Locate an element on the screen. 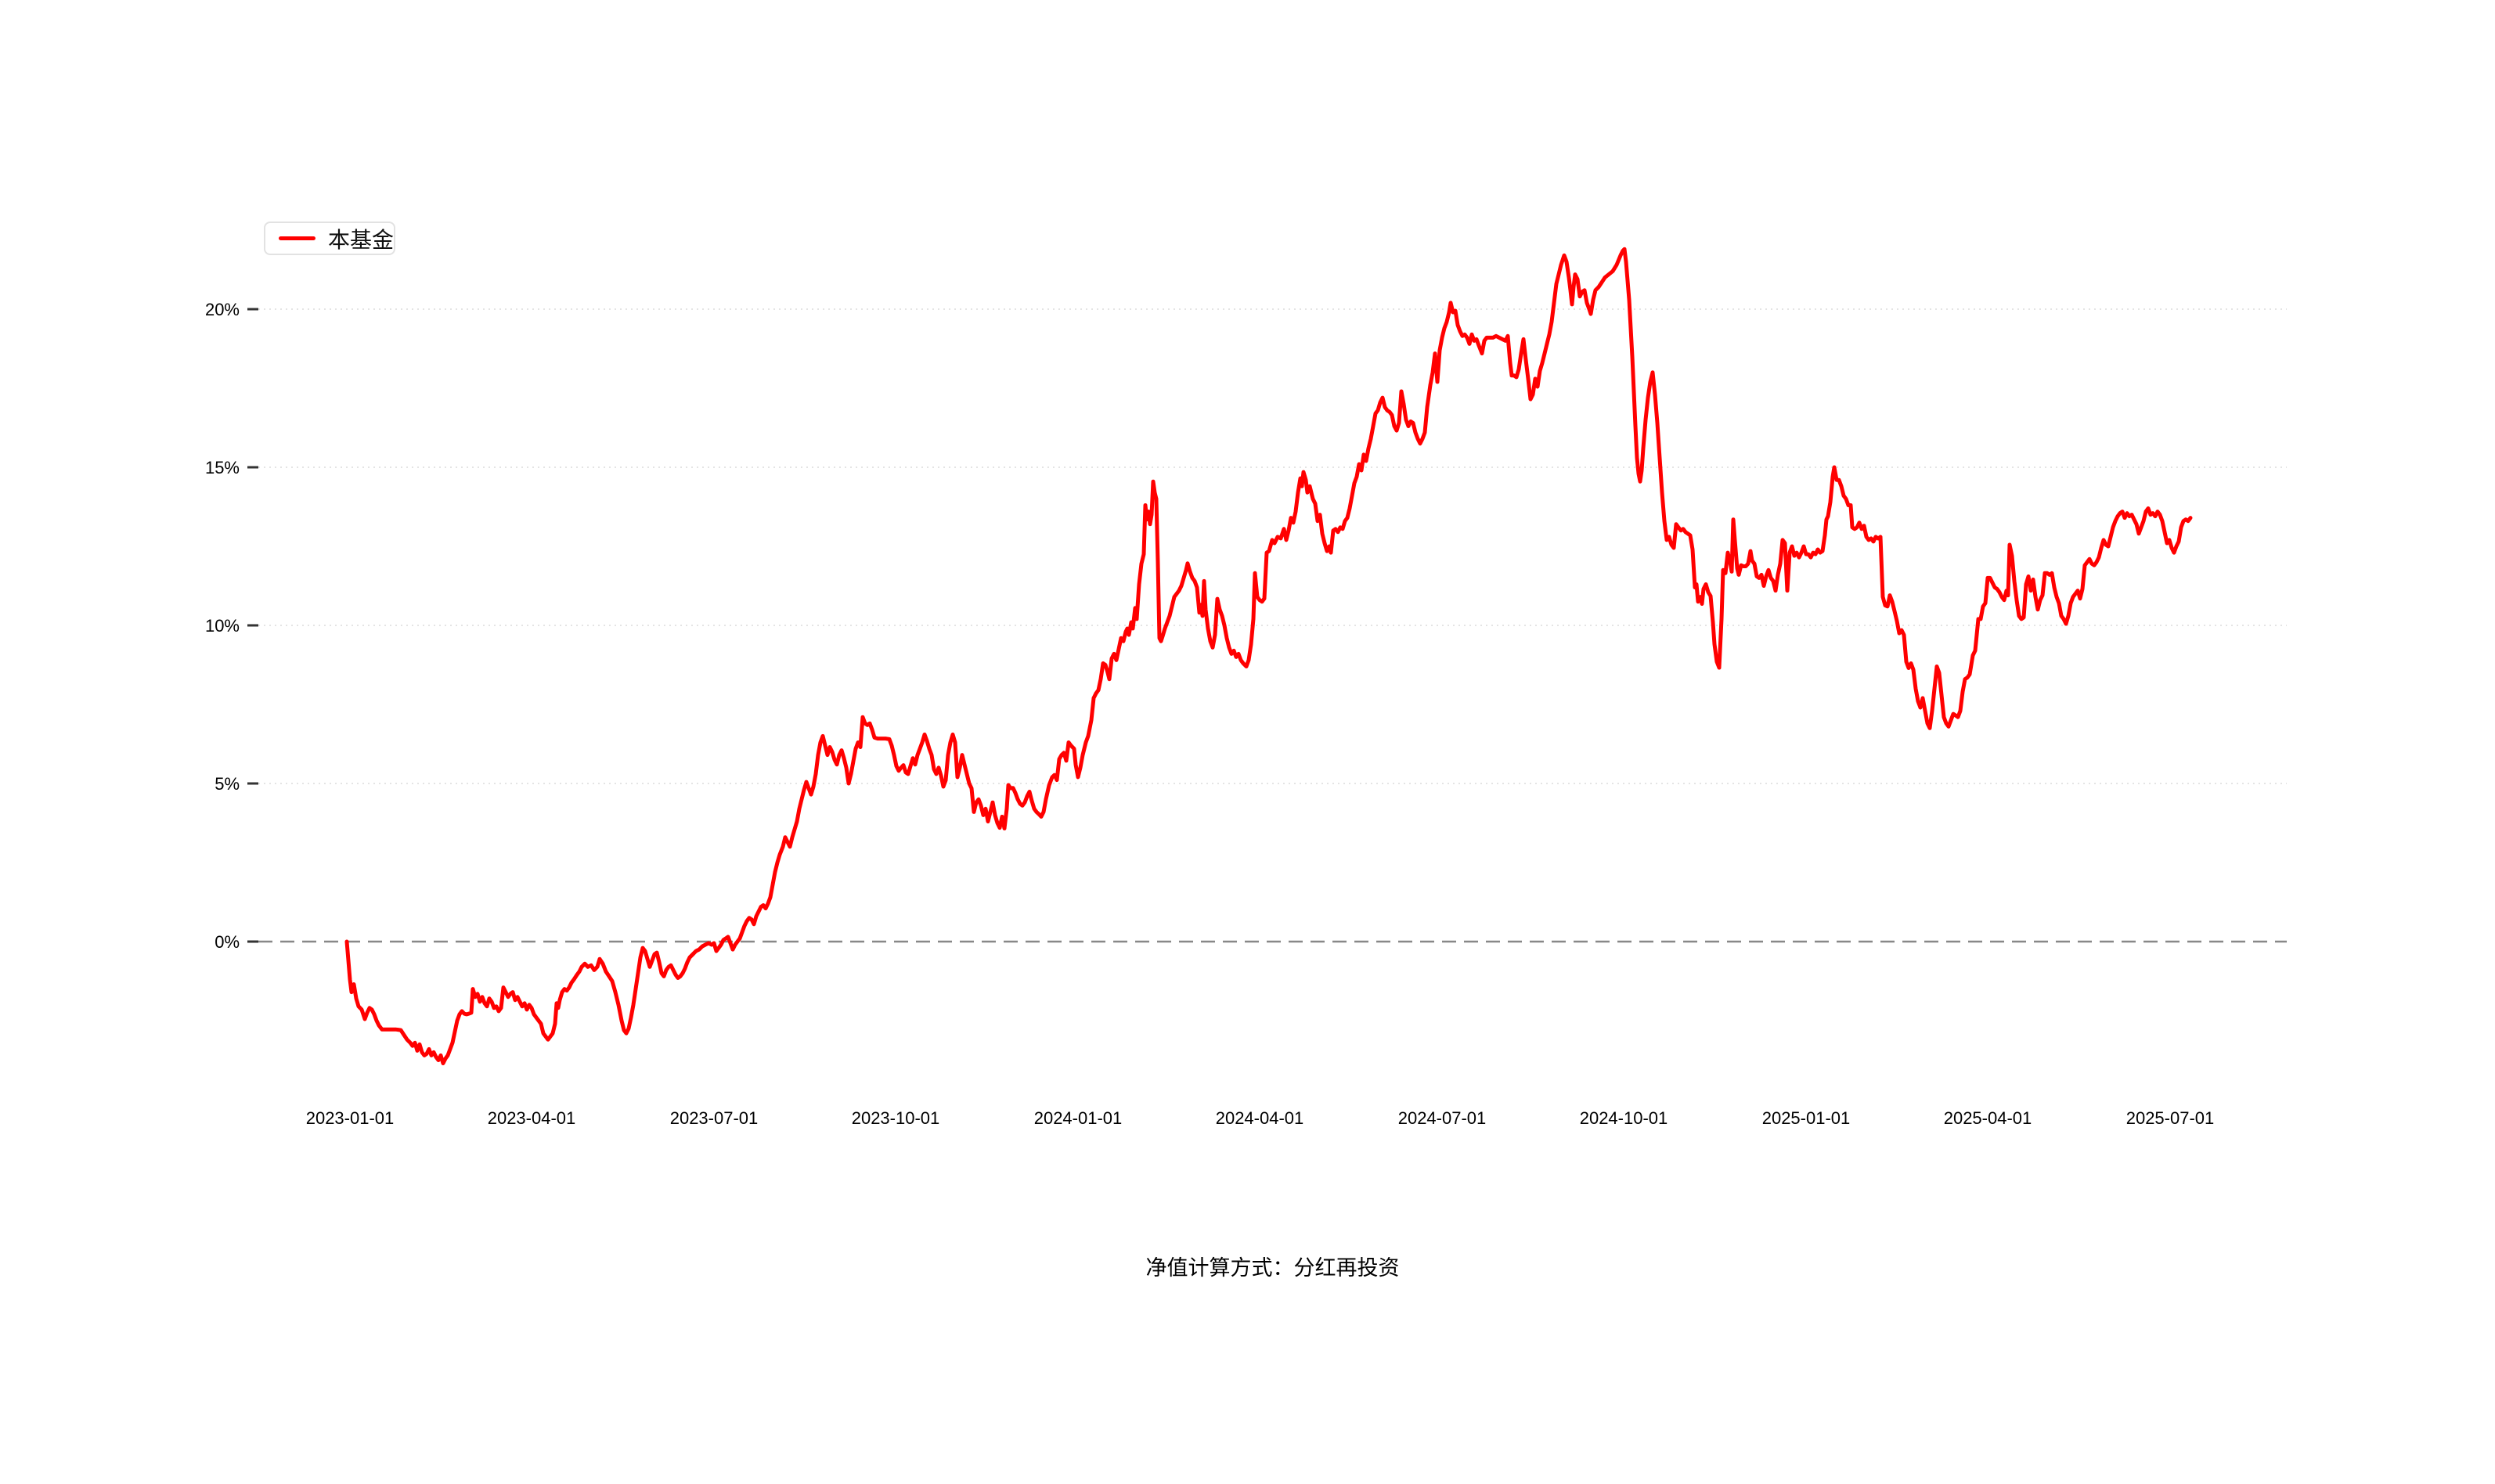 The height and width of the screenshot is (1484, 2495). x-axis-label: 2023-07-01 is located at coordinates (714, 1118).